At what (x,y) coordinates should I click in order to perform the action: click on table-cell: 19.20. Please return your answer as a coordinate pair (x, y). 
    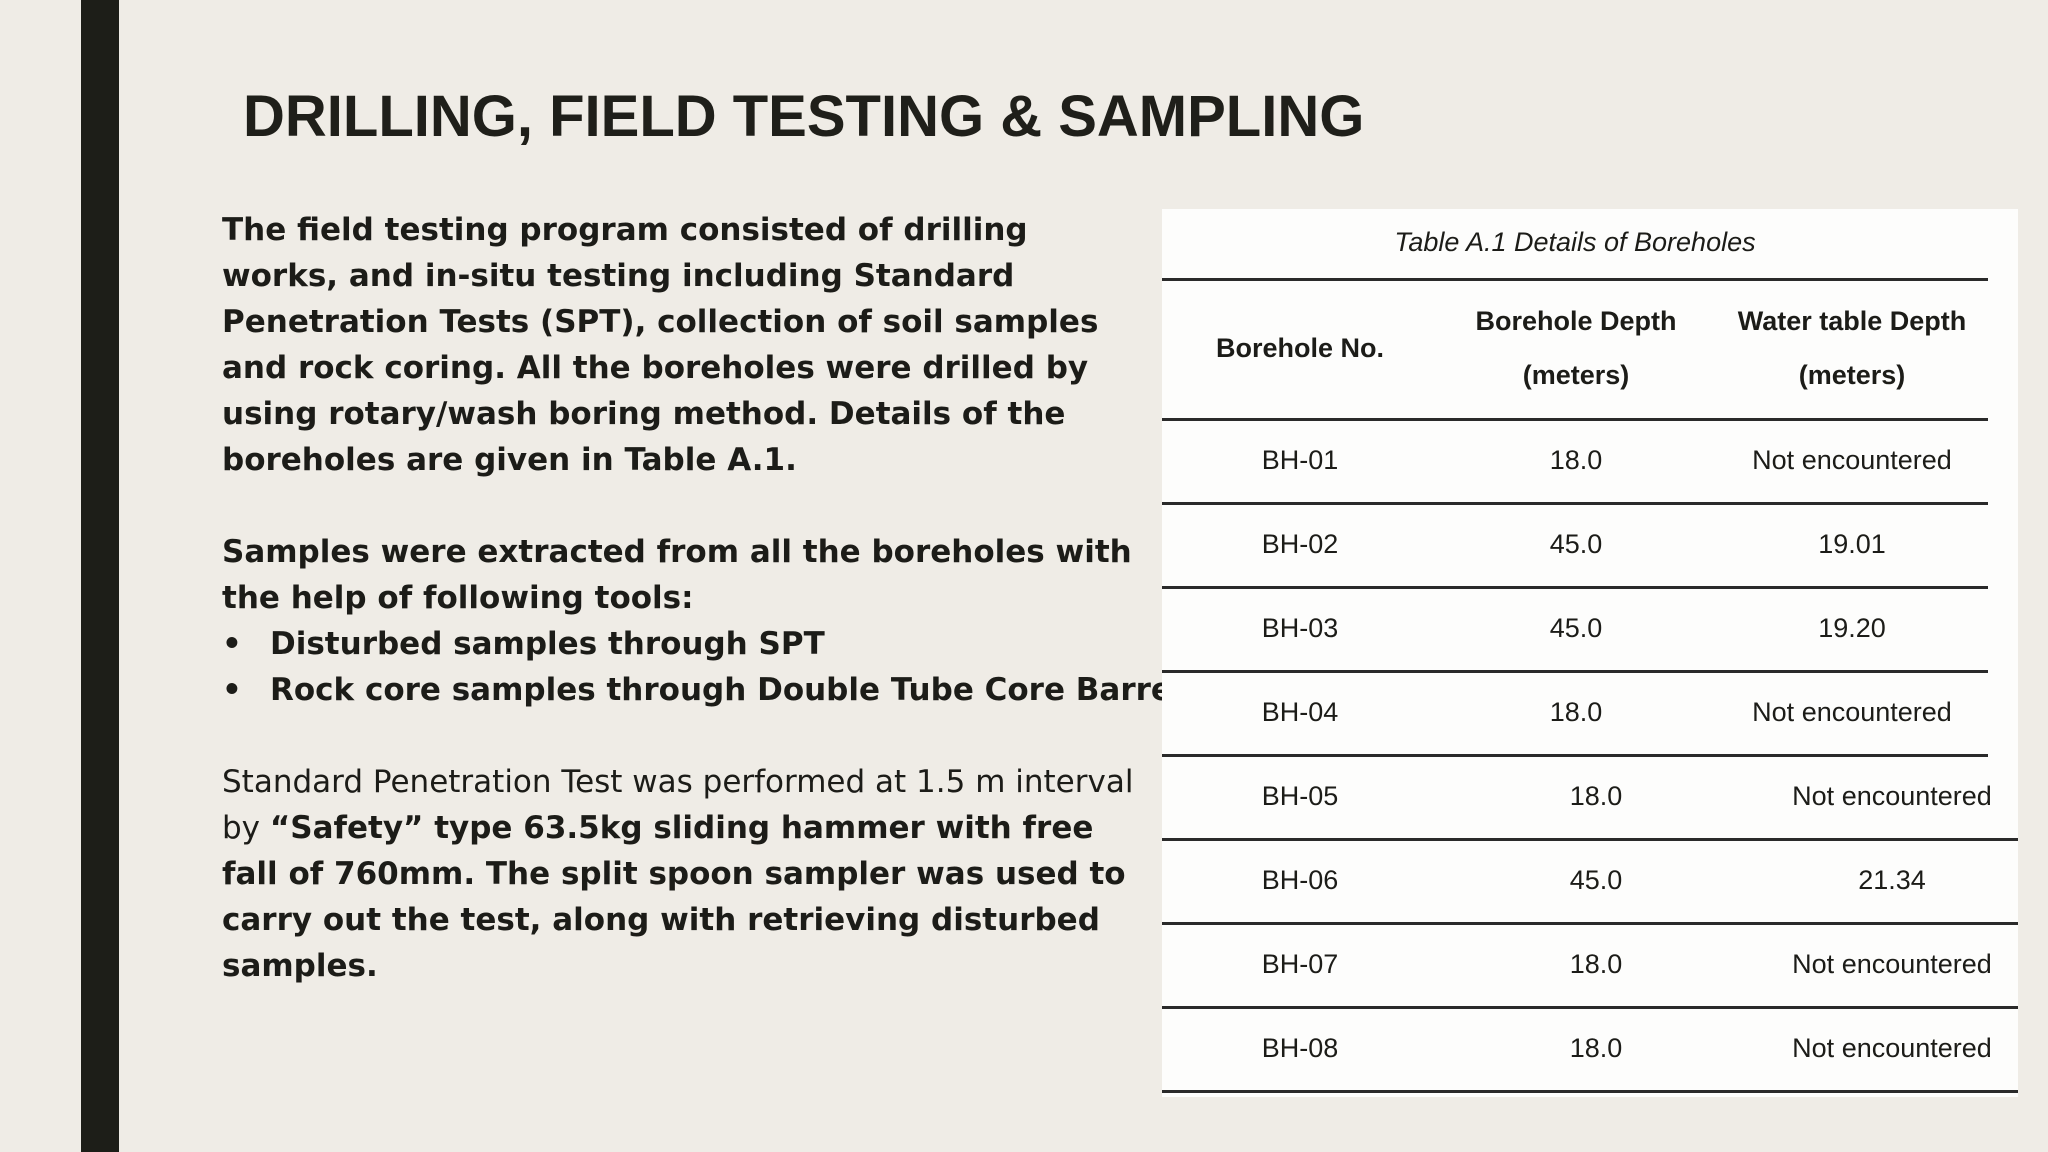
    Looking at the image, I should click on (1852, 627).